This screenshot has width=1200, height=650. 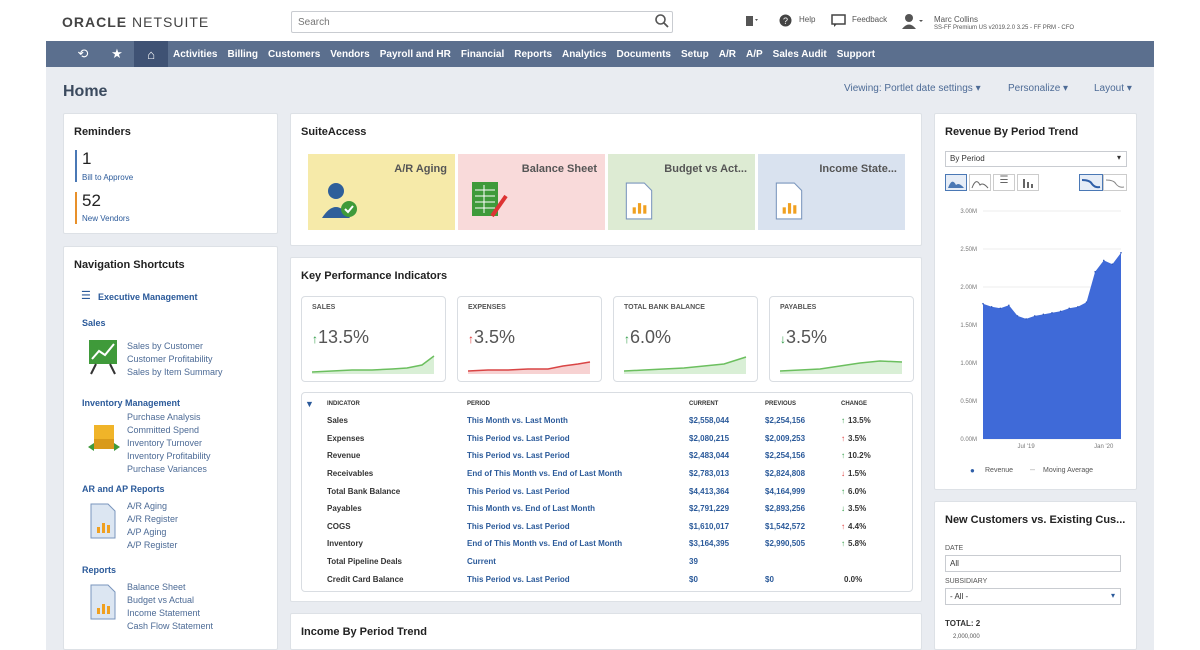 What do you see at coordinates (754, 54) in the screenshot?
I see `tab-ap: A/P` at bounding box center [754, 54].